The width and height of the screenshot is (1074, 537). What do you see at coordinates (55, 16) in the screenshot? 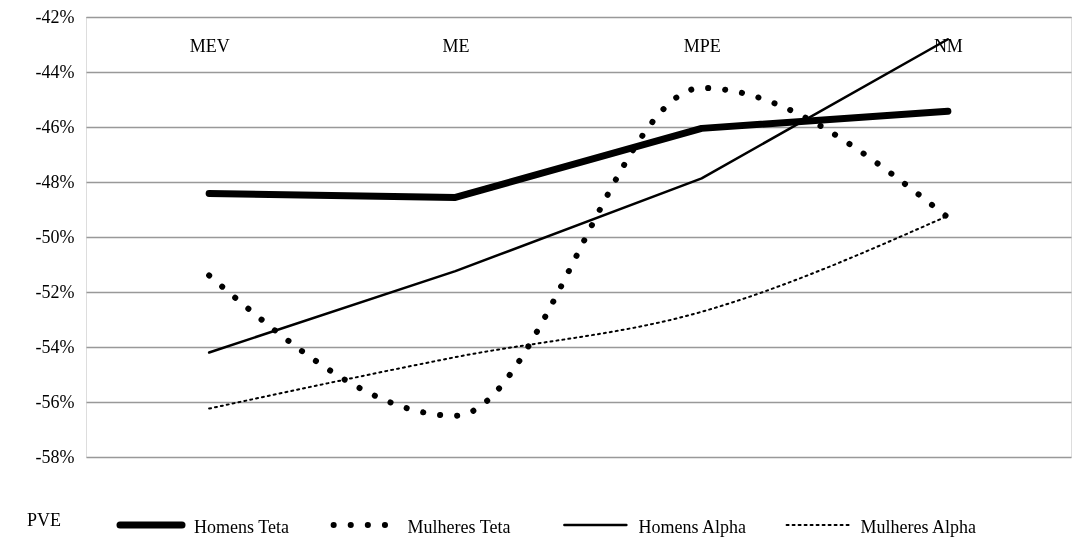
I see `y-tick-label: -42%` at bounding box center [55, 16].